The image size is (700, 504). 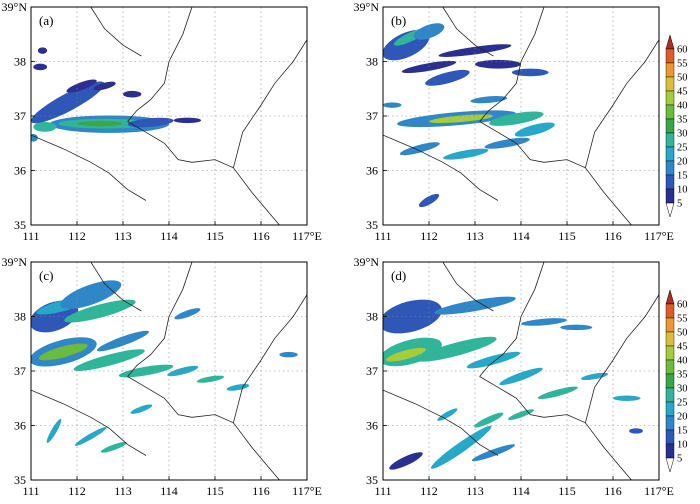 I want to click on colorbar-label: 50, so click(x=682, y=78).